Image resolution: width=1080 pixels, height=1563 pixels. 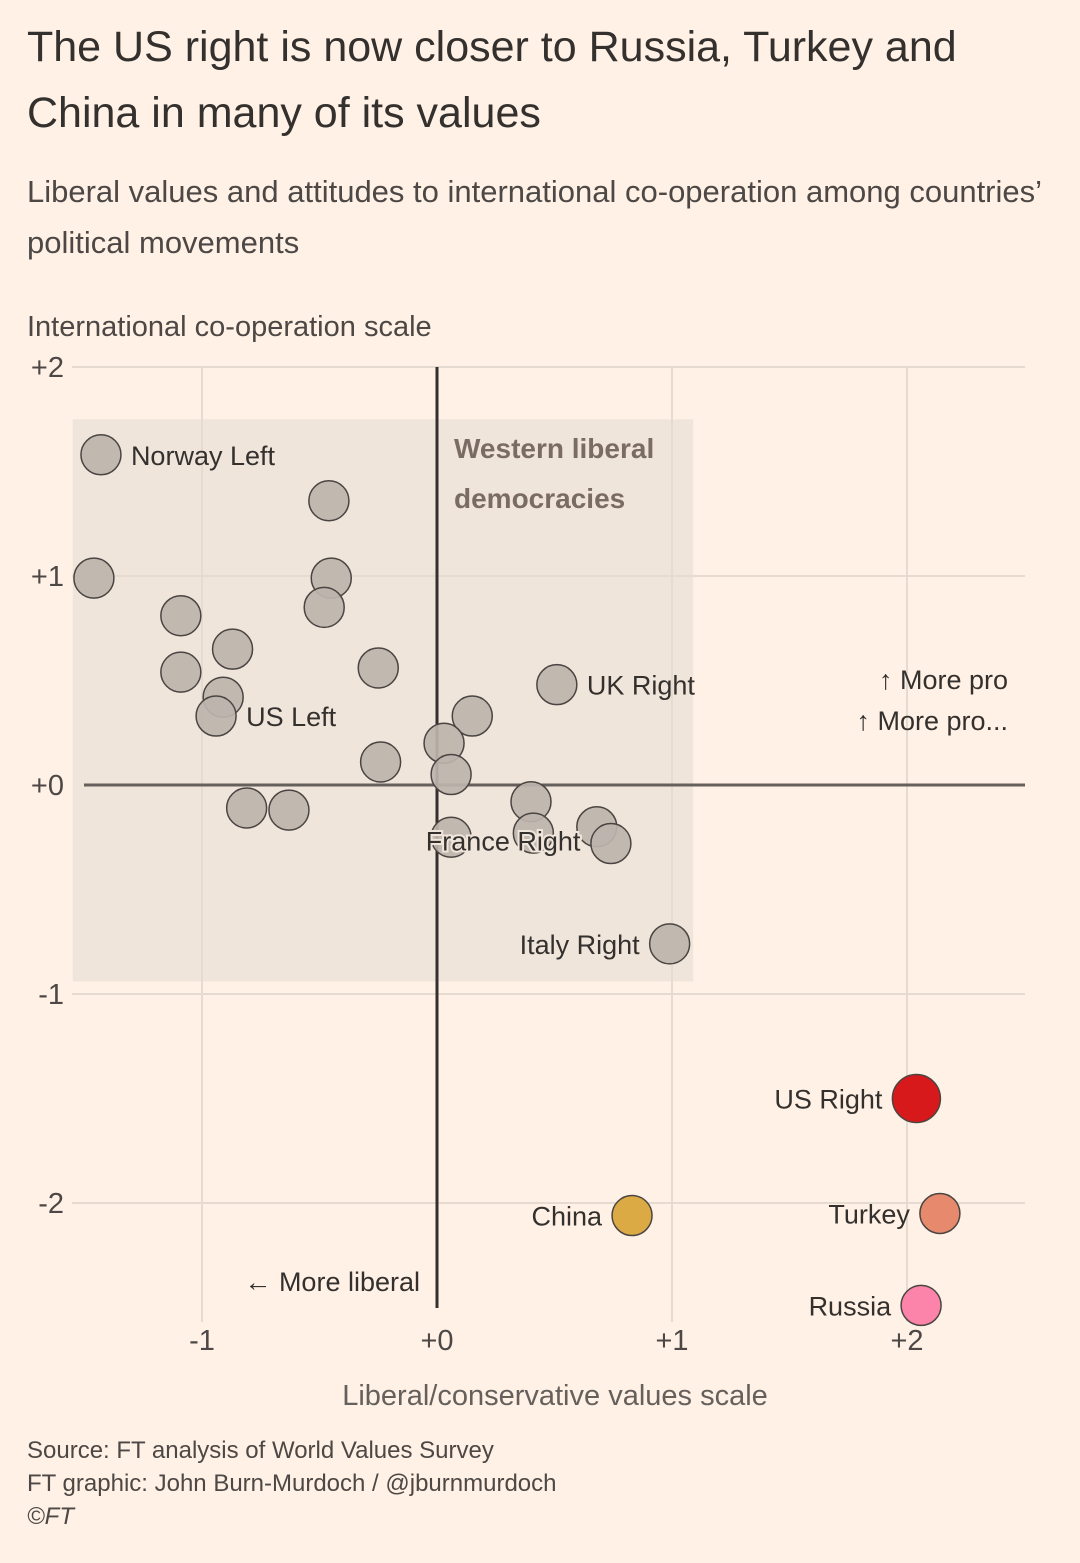 I want to click on point-label-us-right: US Right, so click(x=828, y=1100).